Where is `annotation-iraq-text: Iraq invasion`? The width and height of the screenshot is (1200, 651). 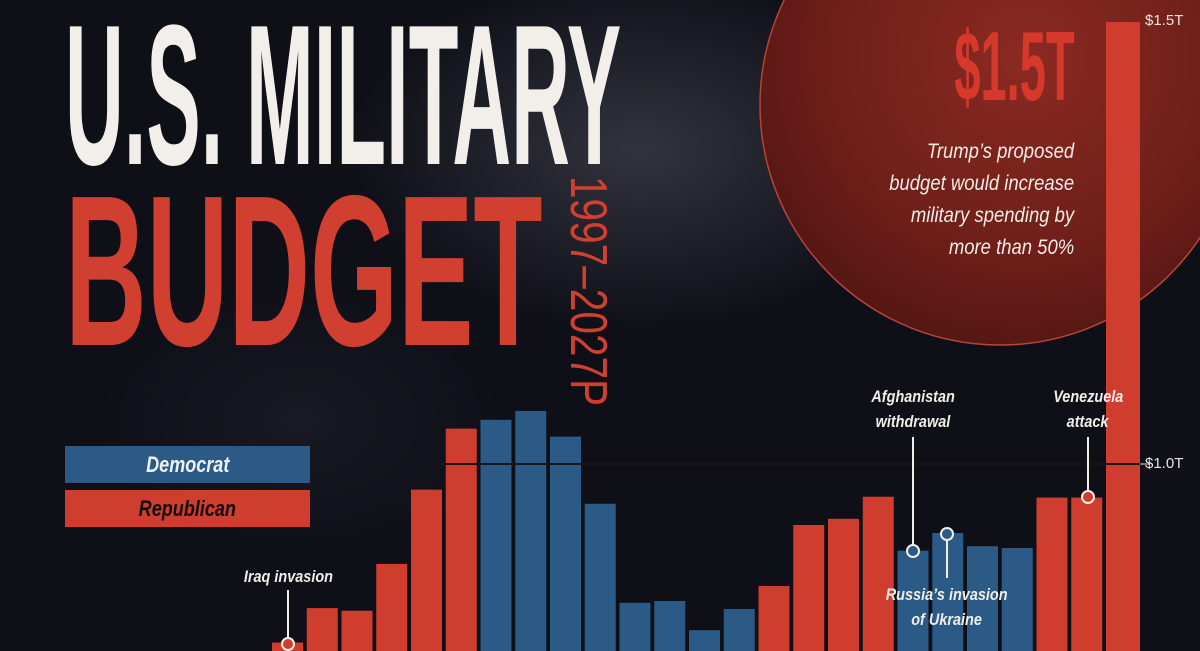
annotation-iraq-text: Iraq invasion is located at coordinates (288, 576).